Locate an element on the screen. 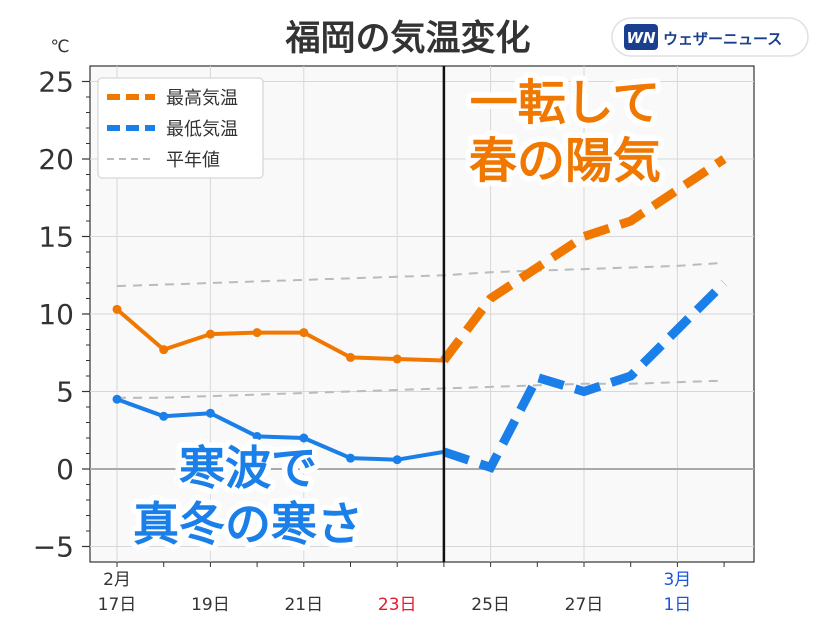  annotation-text: 真冬の寒さ is located at coordinates (248, 524).